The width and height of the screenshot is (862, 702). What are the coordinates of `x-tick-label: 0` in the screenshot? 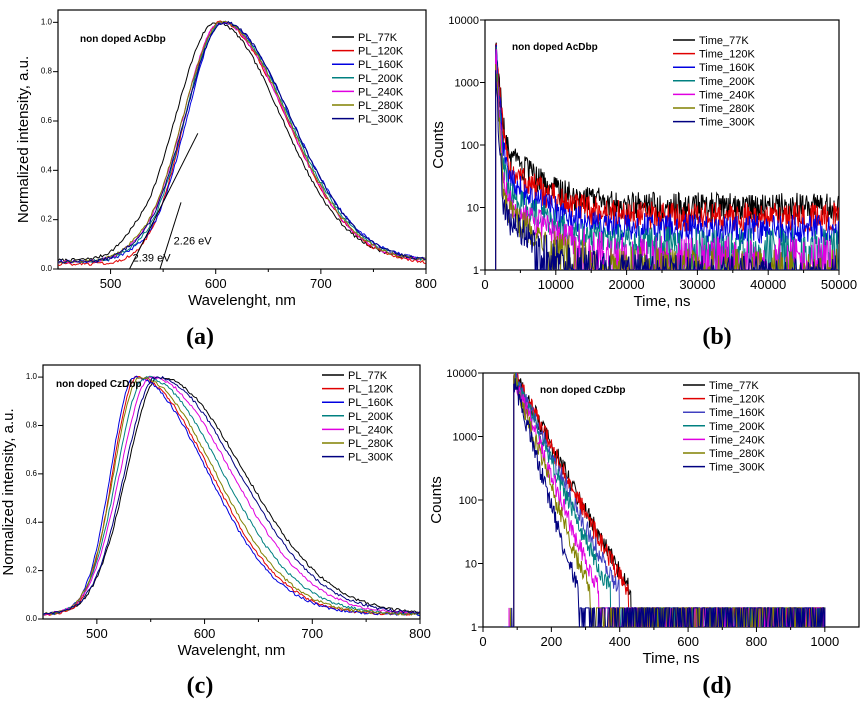 It's located at (484, 284).